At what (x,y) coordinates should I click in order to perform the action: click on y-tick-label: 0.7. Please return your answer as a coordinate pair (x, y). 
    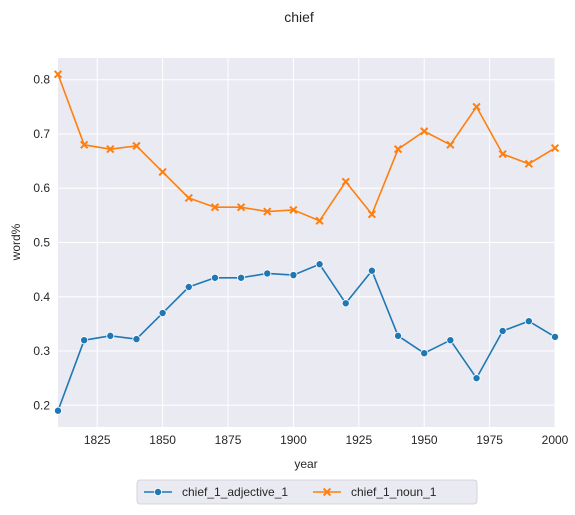
    Looking at the image, I should click on (41, 134).